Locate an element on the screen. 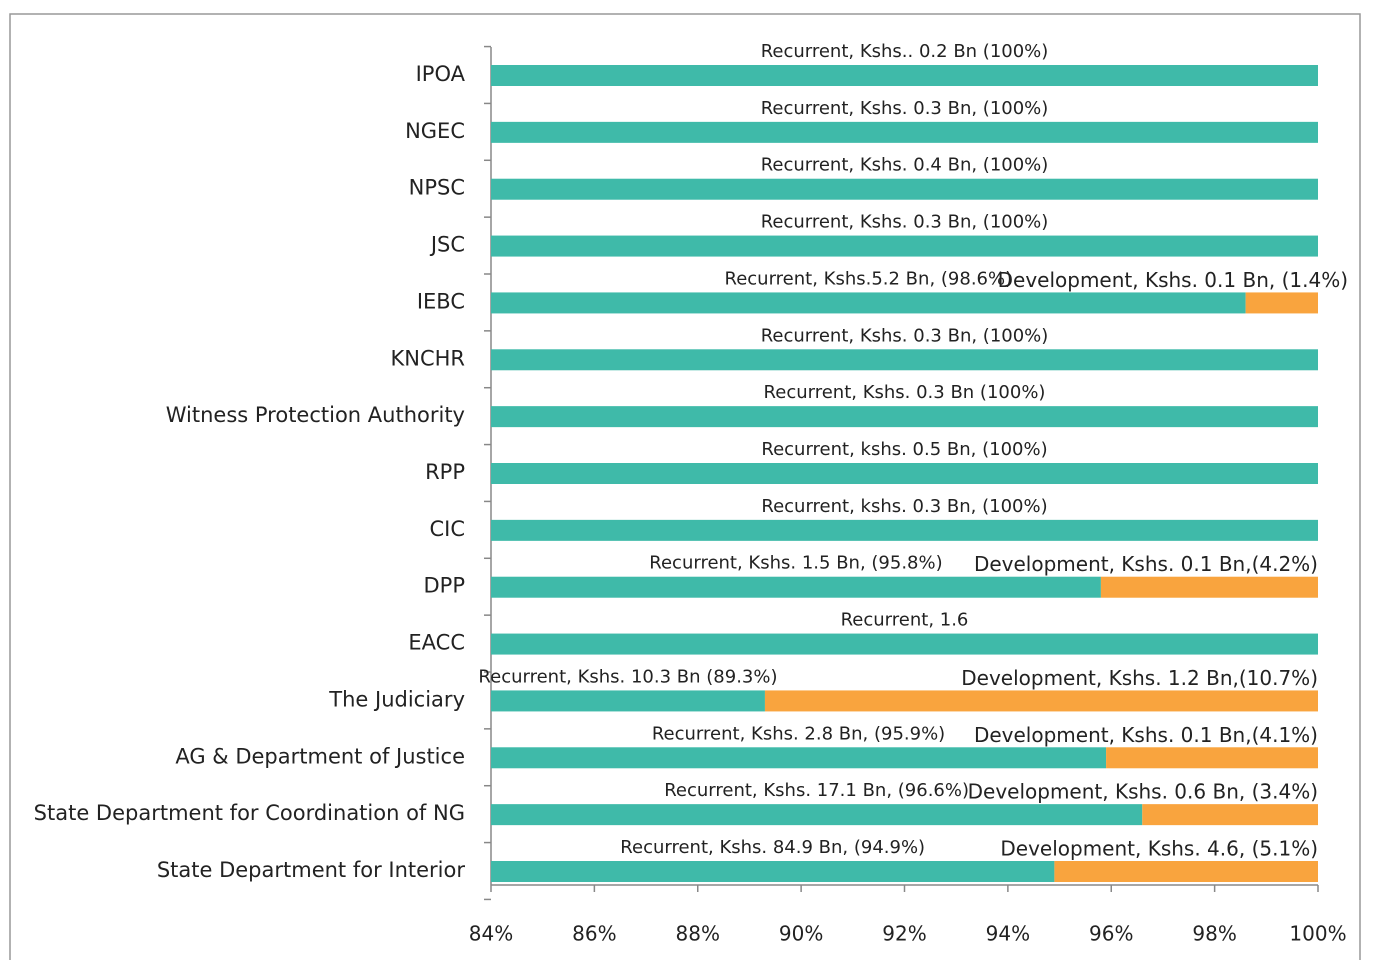  x-tick-label: 96% is located at coordinates (1111, 934).